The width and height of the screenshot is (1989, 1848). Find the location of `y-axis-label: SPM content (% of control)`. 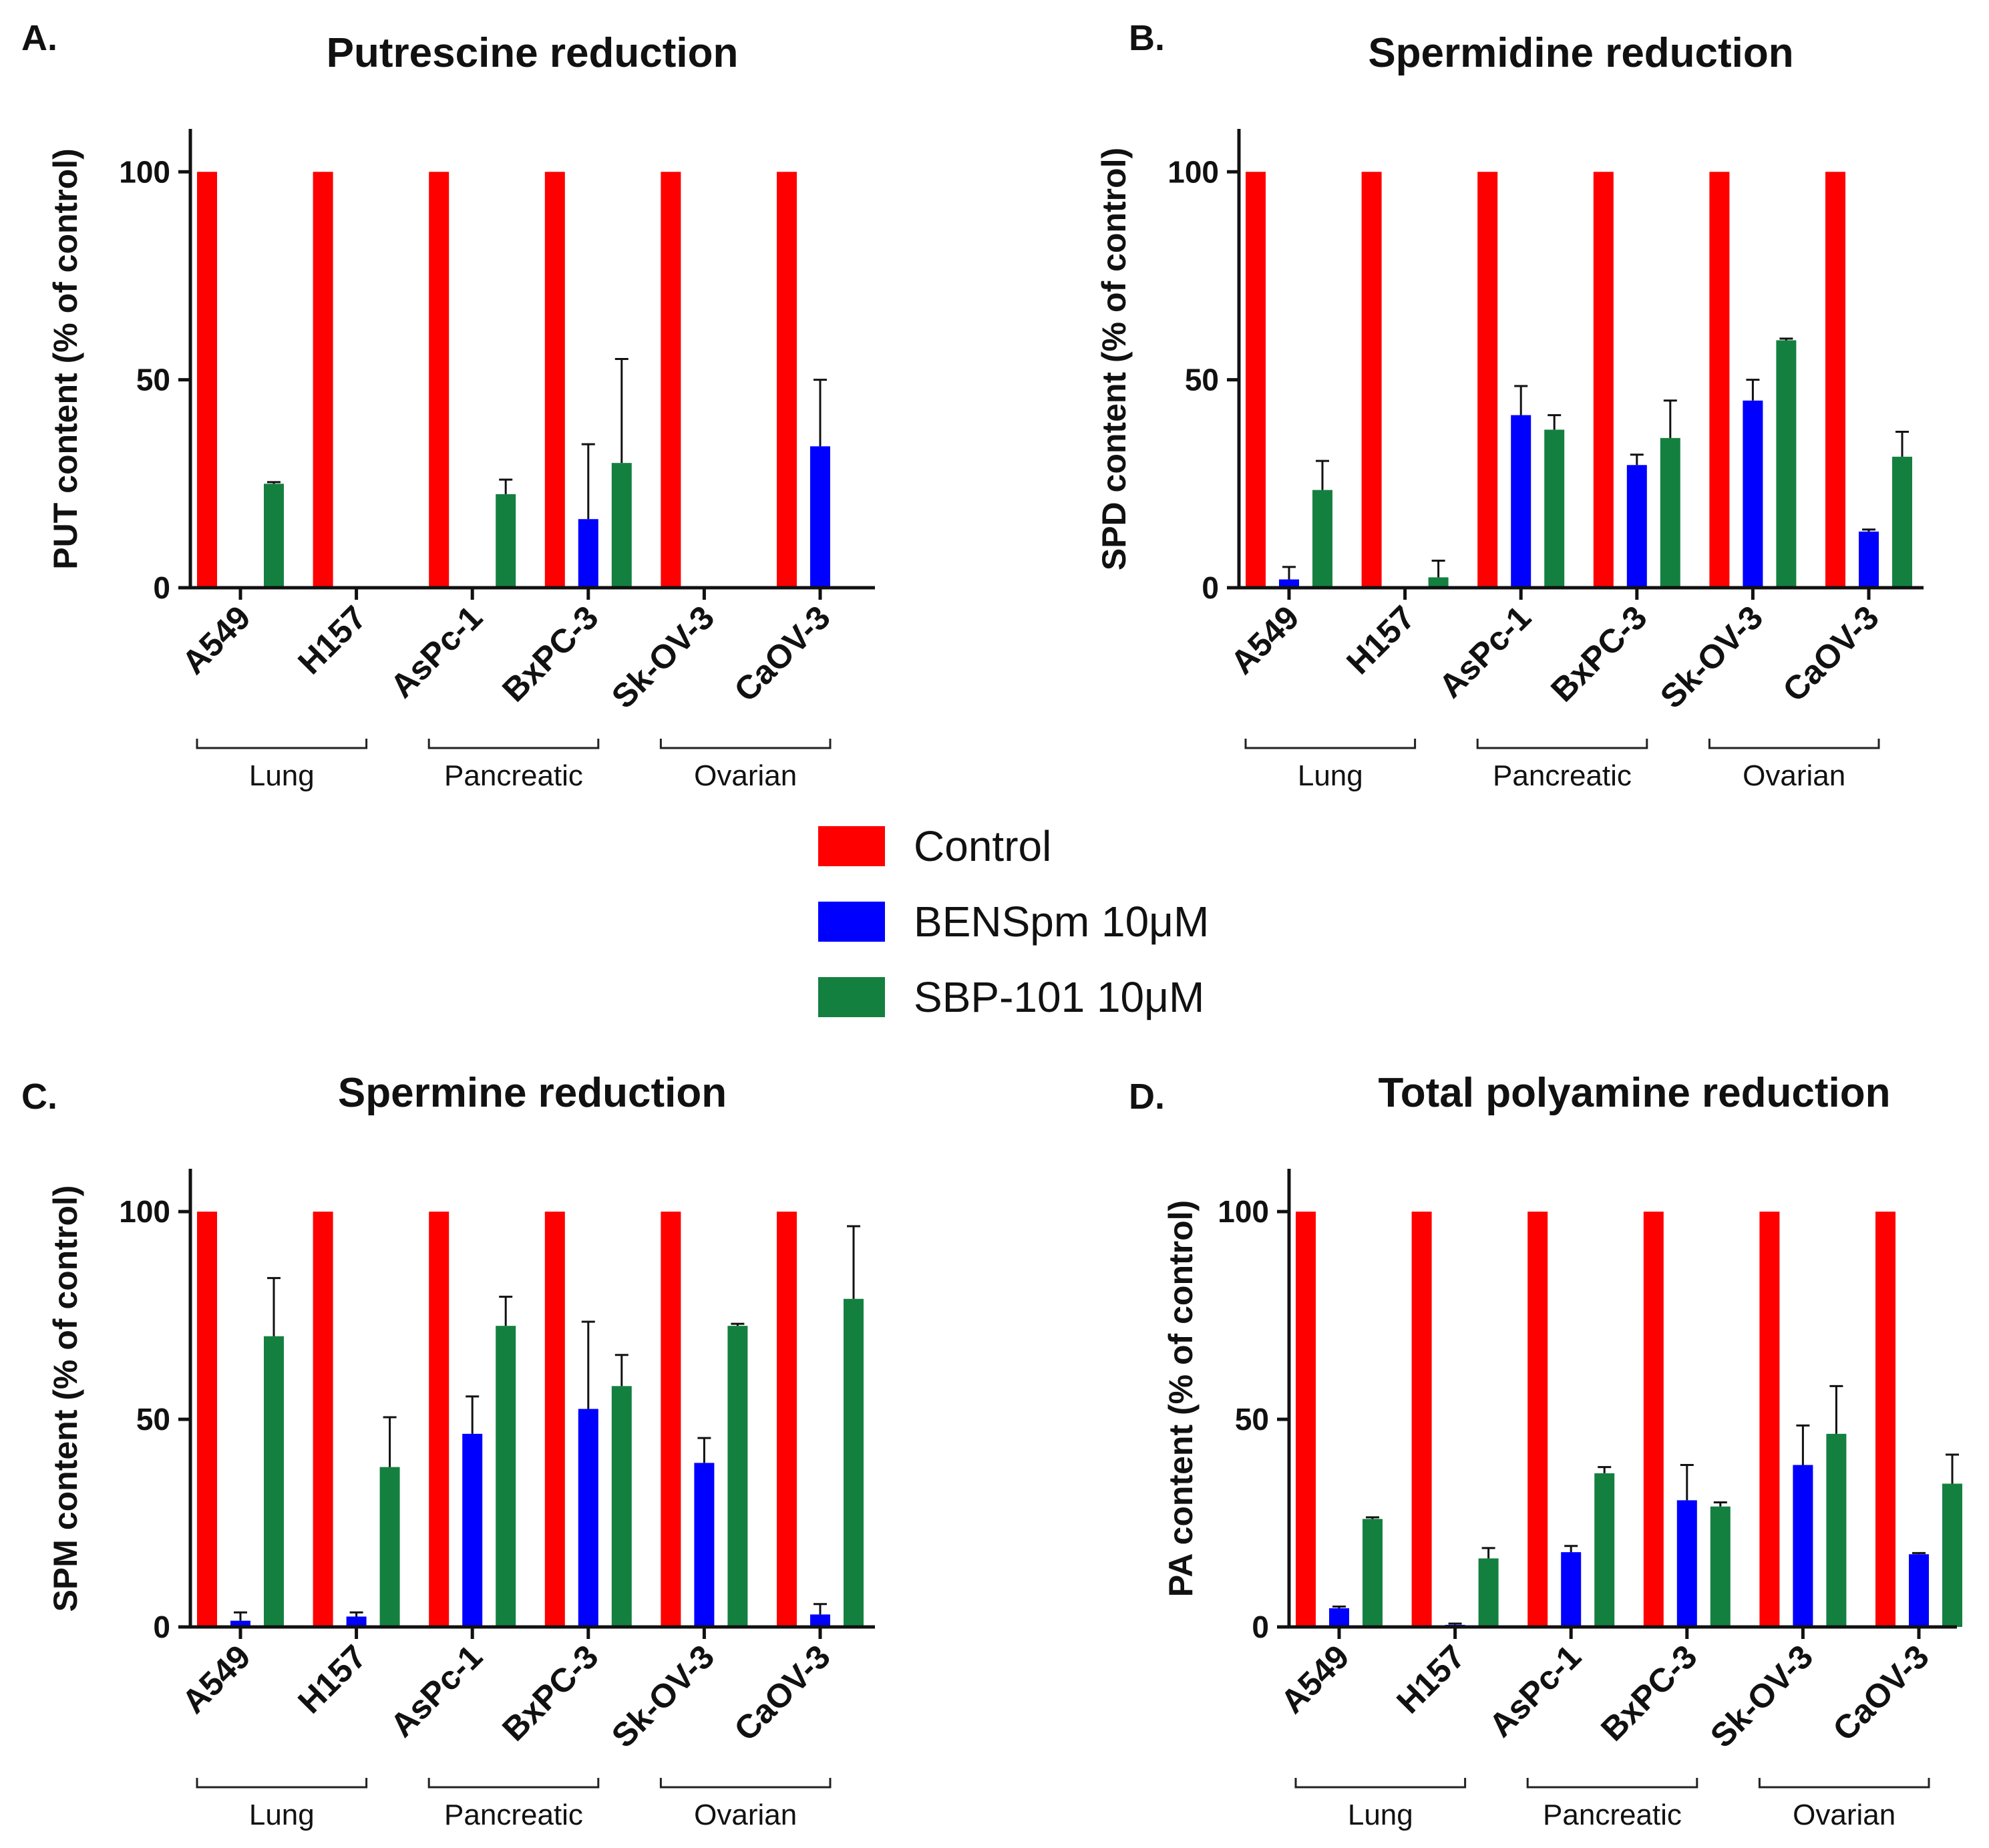

y-axis-label: SPM content (% of control) is located at coordinates (65, 1399).